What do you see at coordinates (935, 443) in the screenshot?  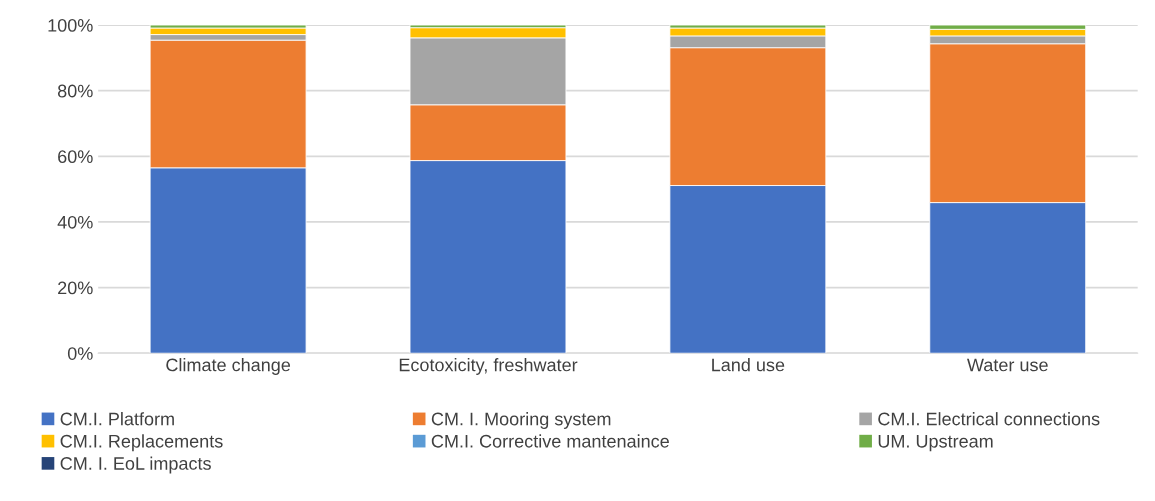 I see `legend-label: UM. Upstream` at bounding box center [935, 443].